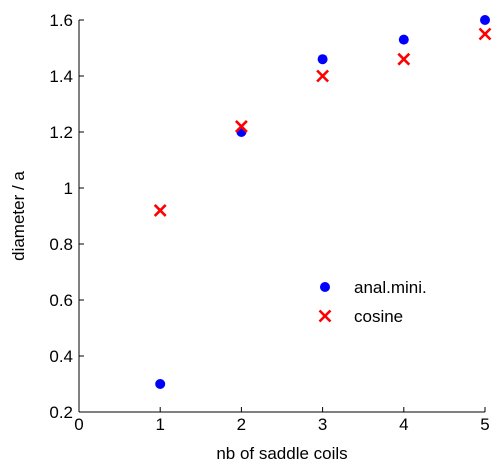  I want to click on legend-entry: anal.mini., so click(390, 287).